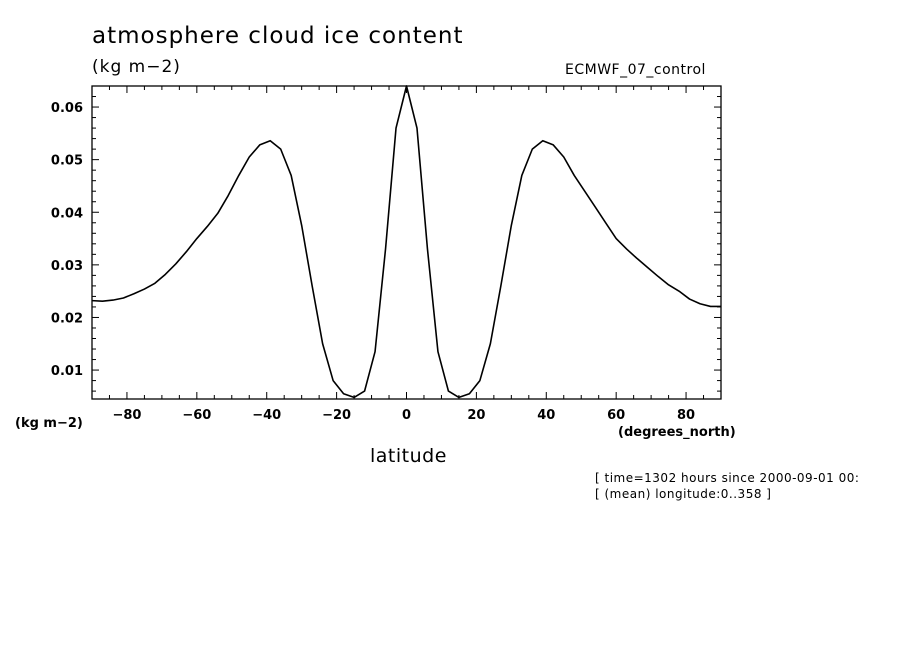  What do you see at coordinates (686, 415) in the screenshot?
I see `x-tick-label: 80` at bounding box center [686, 415].